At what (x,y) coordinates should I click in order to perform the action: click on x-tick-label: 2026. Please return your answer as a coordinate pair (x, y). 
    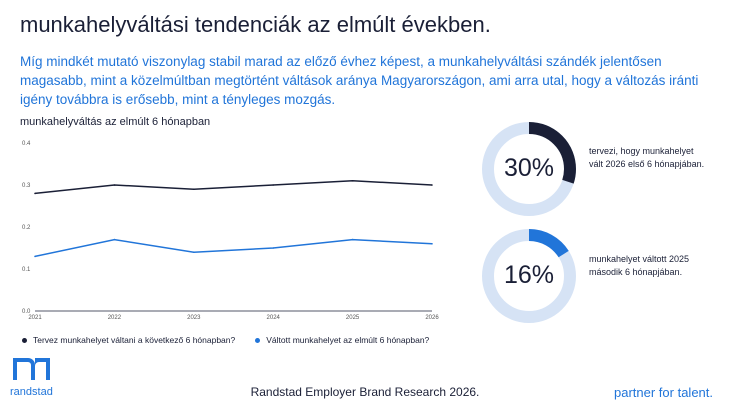
    Looking at the image, I should click on (432, 318).